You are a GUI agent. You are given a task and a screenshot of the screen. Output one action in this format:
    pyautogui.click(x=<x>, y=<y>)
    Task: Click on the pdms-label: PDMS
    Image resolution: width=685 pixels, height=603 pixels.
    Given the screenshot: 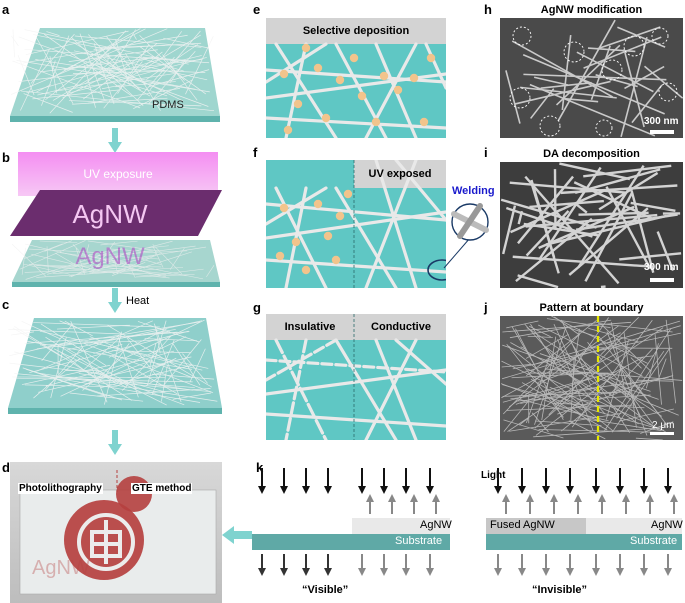 What is the action you would take?
    pyautogui.click(x=168, y=105)
    